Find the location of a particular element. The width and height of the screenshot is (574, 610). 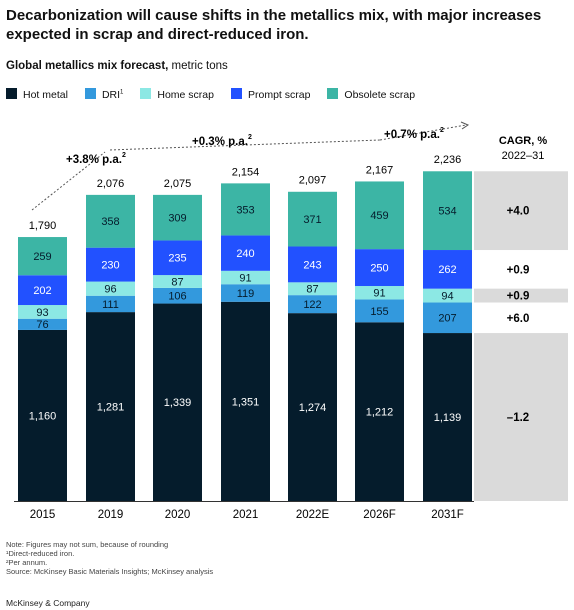

bar-value-label: 1,139 is located at coordinates (448, 418).